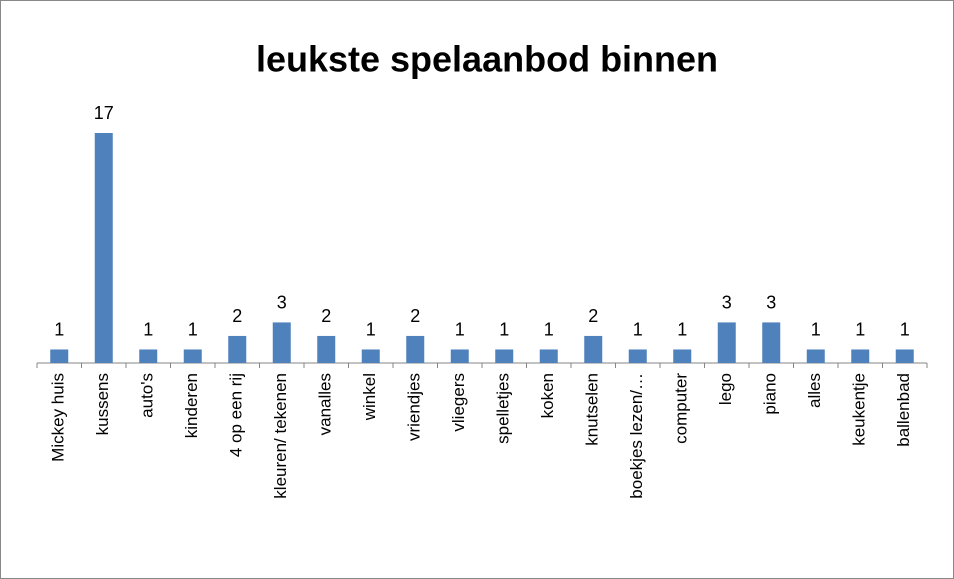 This screenshot has width=954, height=579. I want to click on x-tick-label: kussens, so click(102, 404).